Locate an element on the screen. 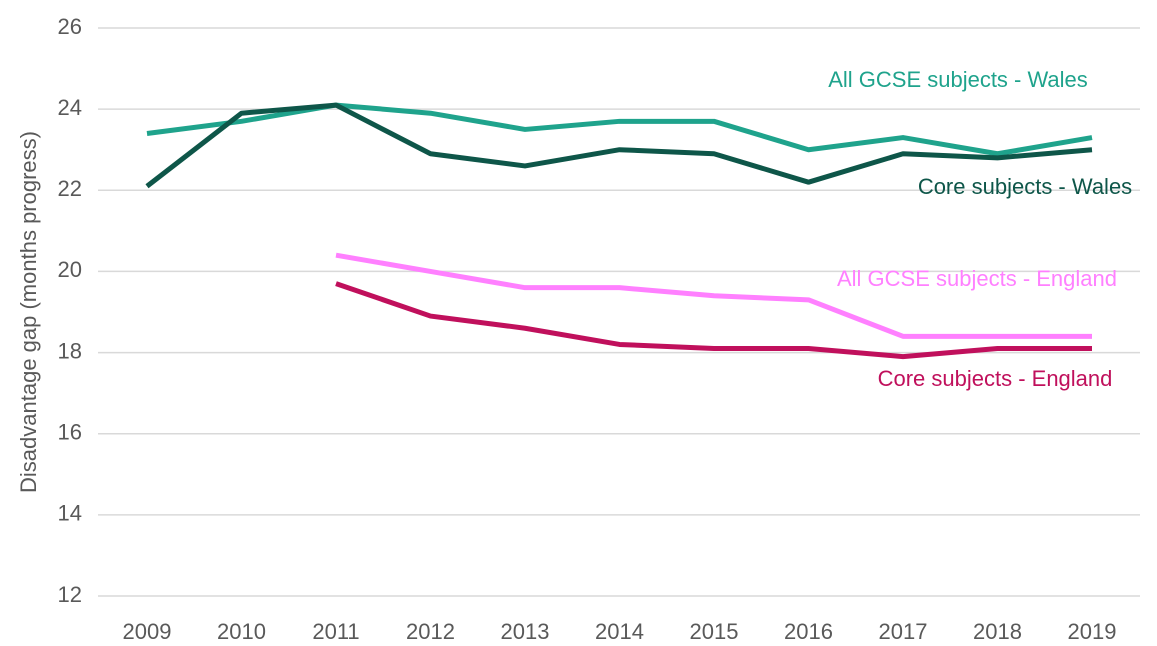  series-label: All GCSE subjects - England is located at coordinates (977, 278).